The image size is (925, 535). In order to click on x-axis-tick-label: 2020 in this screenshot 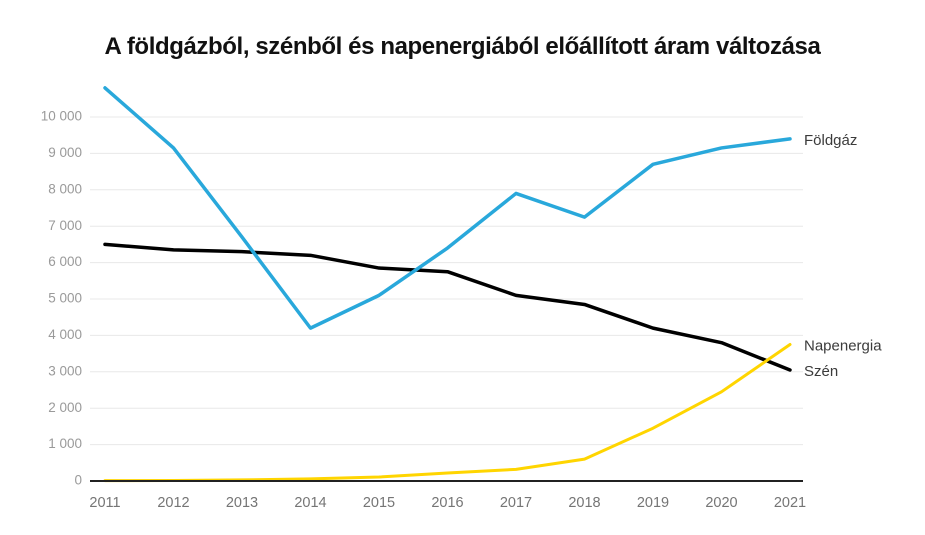, I will do `click(721, 503)`.